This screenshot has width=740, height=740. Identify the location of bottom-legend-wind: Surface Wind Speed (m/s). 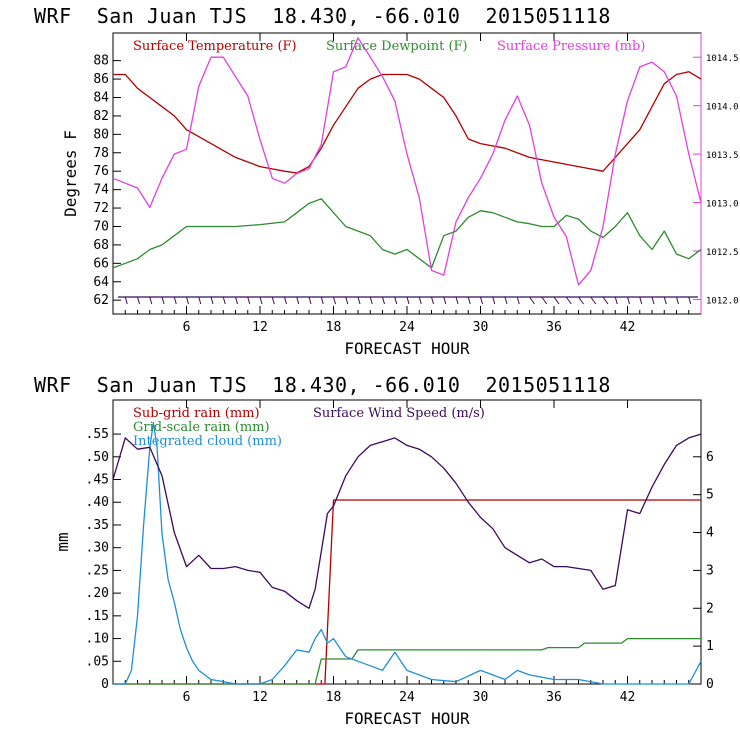
(399, 413).